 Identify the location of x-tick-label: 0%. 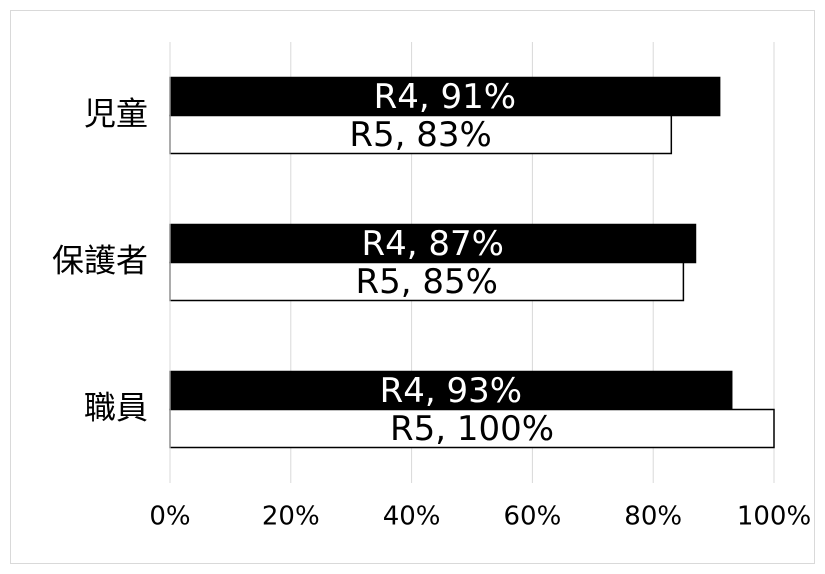
(169, 517).